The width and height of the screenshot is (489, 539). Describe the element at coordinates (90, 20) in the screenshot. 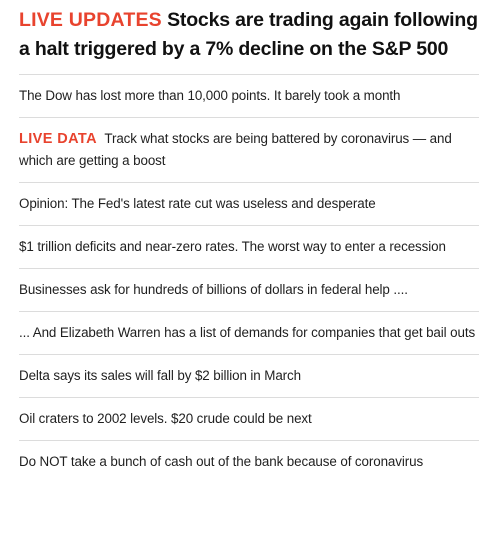

I see `live-updates-tag: LIVE UPDATES` at that location.